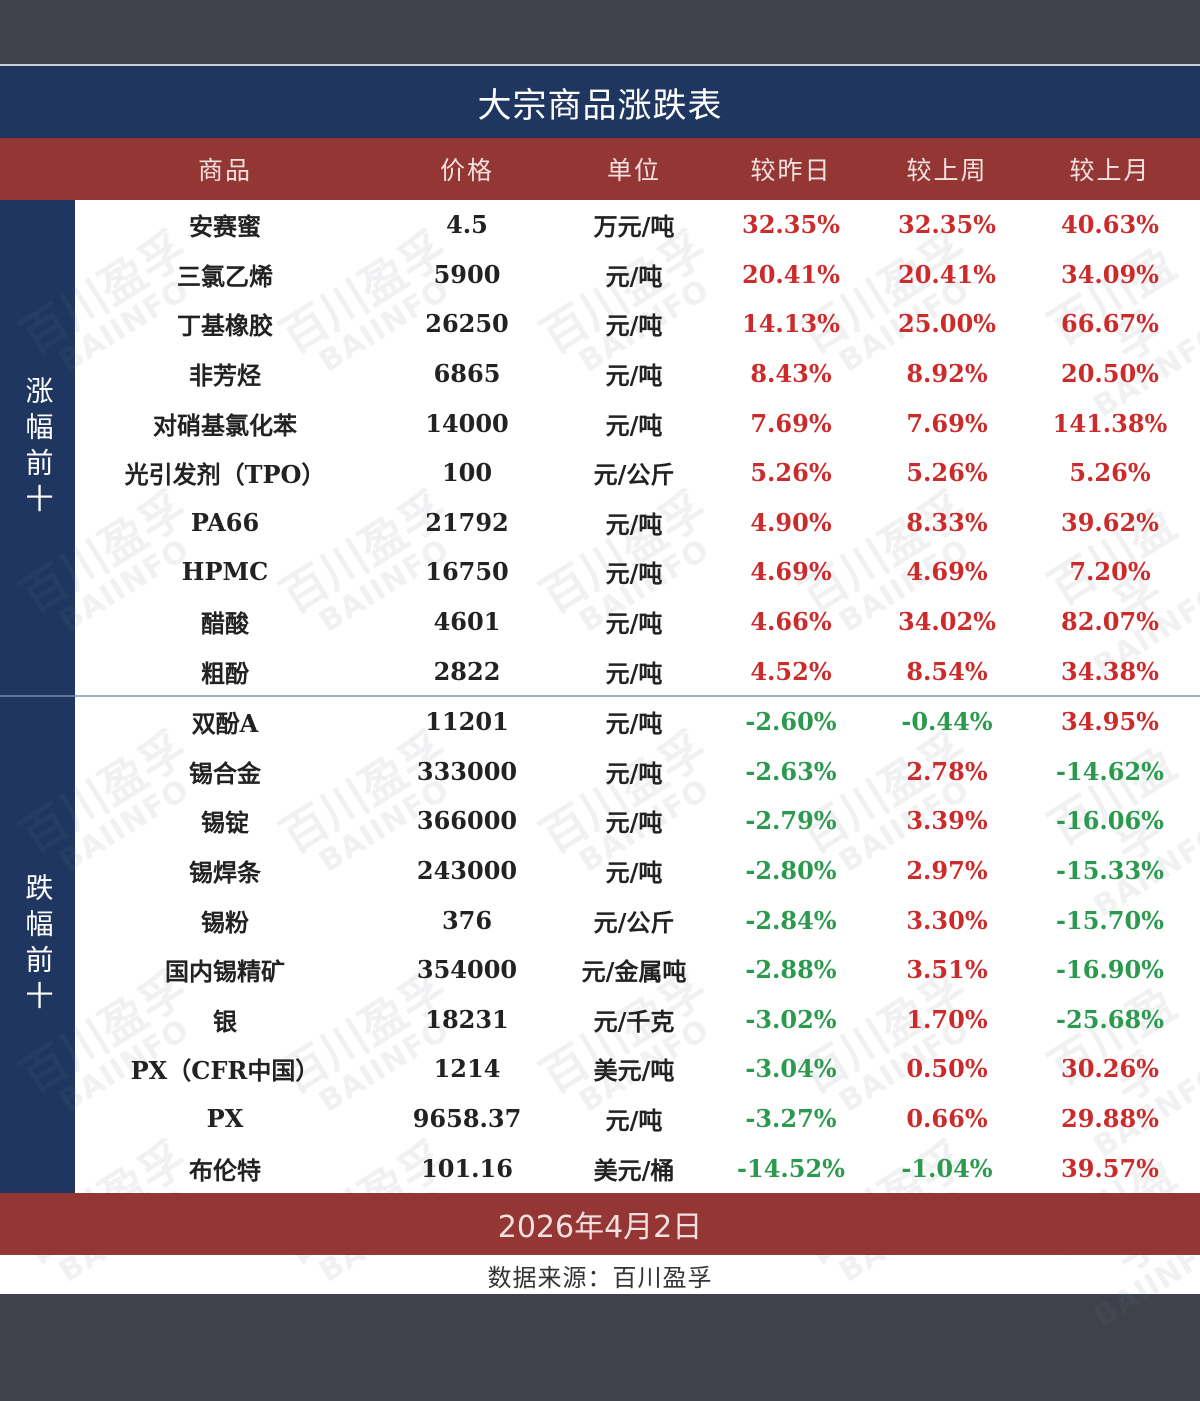 This screenshot has height=1401, width=1200. What do you see at coordinates (791, 920) in the screenshot?
I see `cell-change-day: -2.84%` at bounding box center [791, 920].